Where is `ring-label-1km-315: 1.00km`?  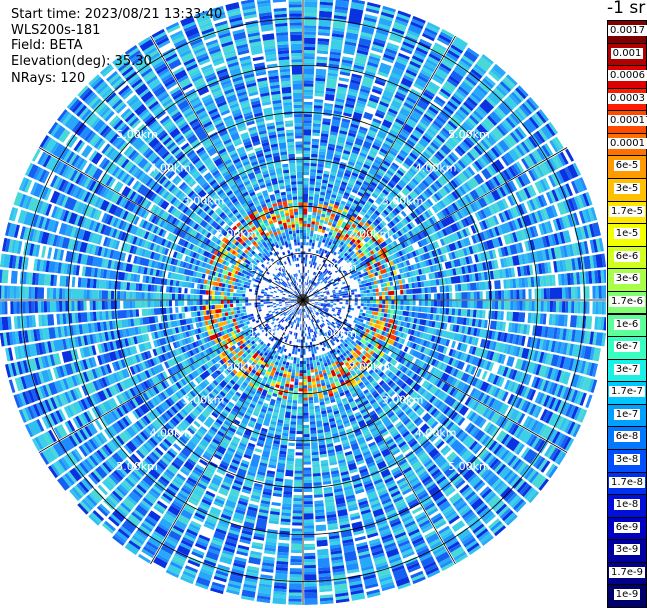 ring-label-1km-315: 1.00km is located at coordinates (270, 267).